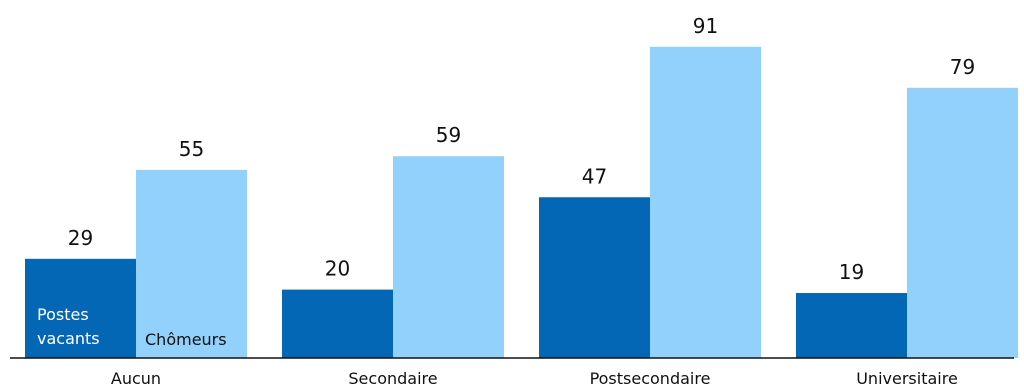 The height and width of the screenshot is (387, 1024). What do you see at coordinates (907, 378) in the screenshot?
I see `x-tick-label-universitaire: Universitaire` at bounding box center [907, 378].